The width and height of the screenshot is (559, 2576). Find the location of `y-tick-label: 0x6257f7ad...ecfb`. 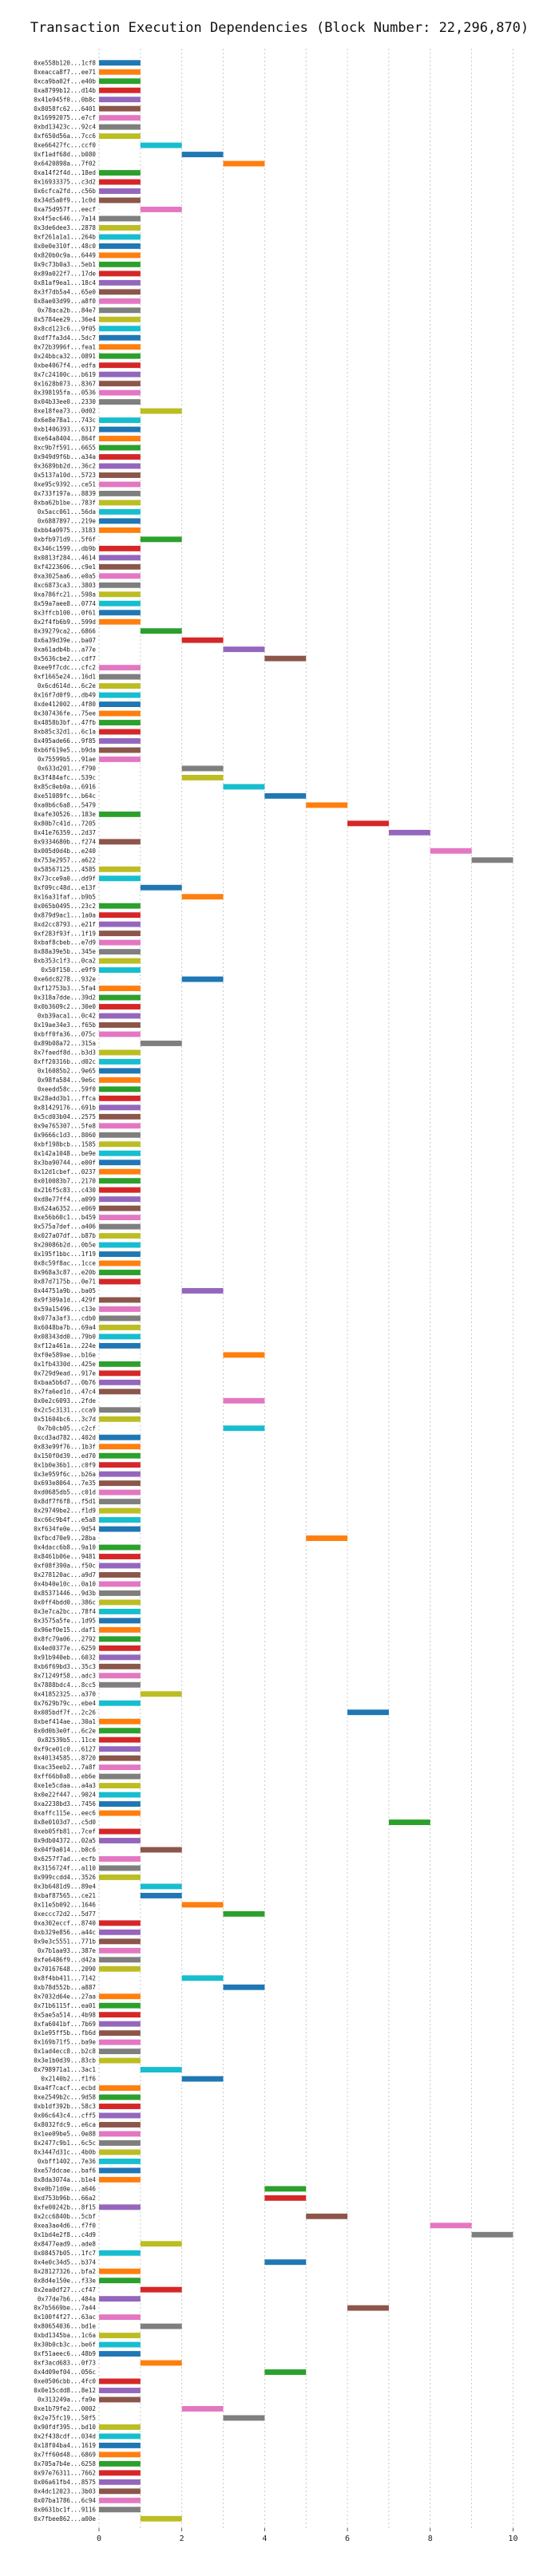

y-tick-label: 0x6257f7ad...ecfb is located at coordinates (65, 1859).